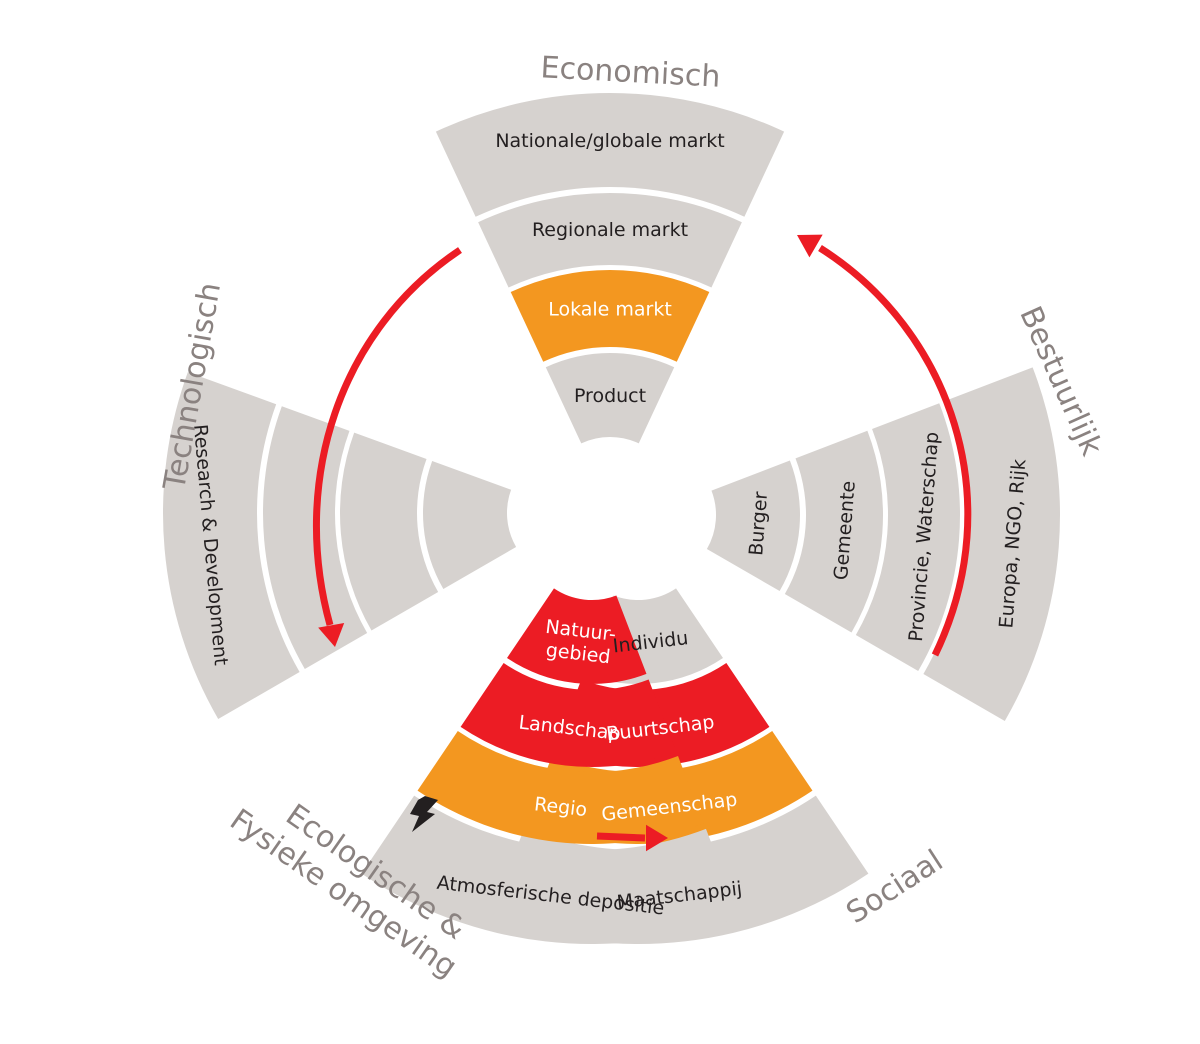 This screenshot has height=1044, width=1200. What do you see at coordinates (657, 838) in the screenshot?
I see `arrow-ecologisch-to-sociaal-head` at bounding box center [657, 838].